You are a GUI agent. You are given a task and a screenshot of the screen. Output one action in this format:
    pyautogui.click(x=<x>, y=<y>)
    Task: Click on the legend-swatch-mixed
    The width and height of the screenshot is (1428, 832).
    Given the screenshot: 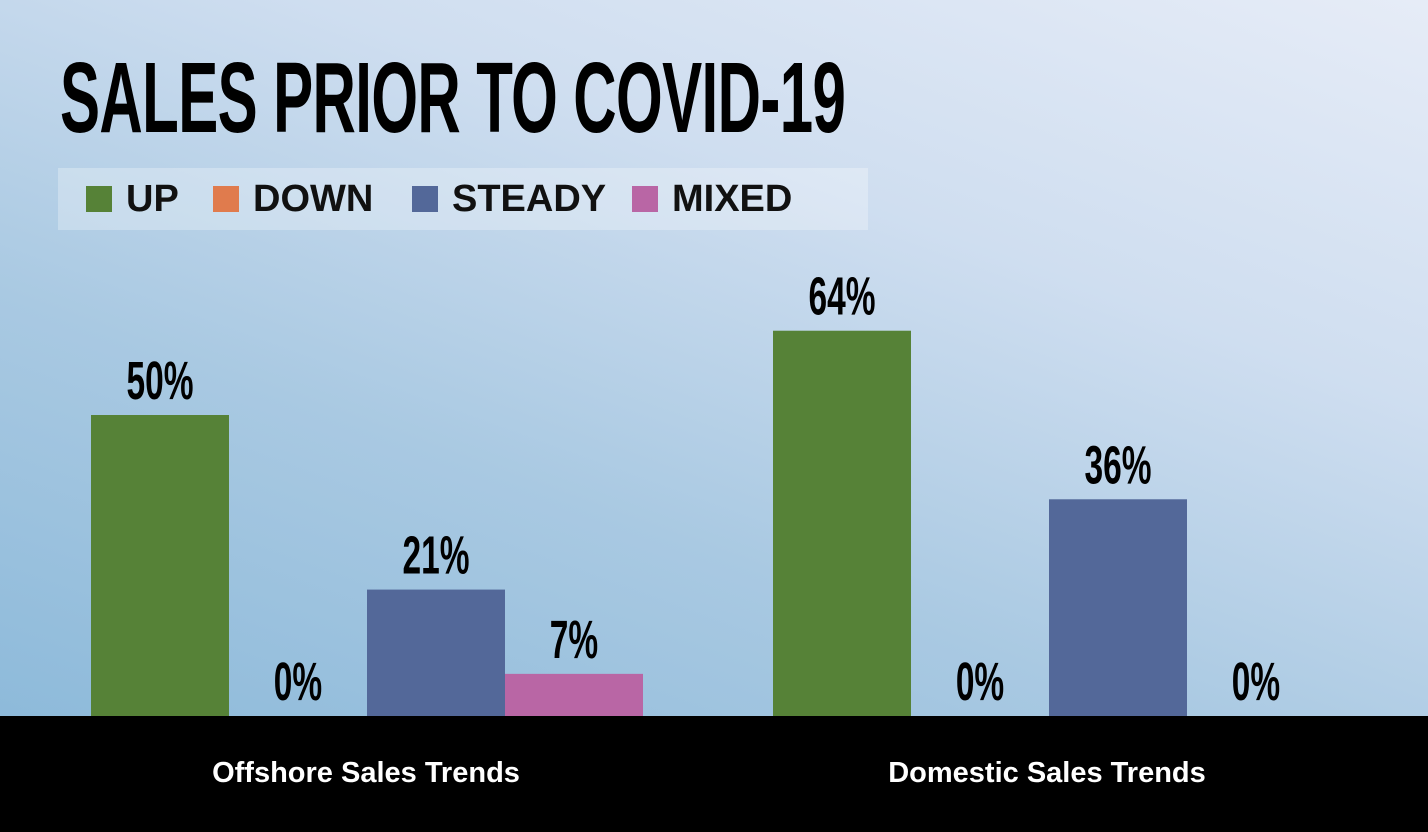 What is the action you would take?
    pyautogui.click(x=645, y=199)
    